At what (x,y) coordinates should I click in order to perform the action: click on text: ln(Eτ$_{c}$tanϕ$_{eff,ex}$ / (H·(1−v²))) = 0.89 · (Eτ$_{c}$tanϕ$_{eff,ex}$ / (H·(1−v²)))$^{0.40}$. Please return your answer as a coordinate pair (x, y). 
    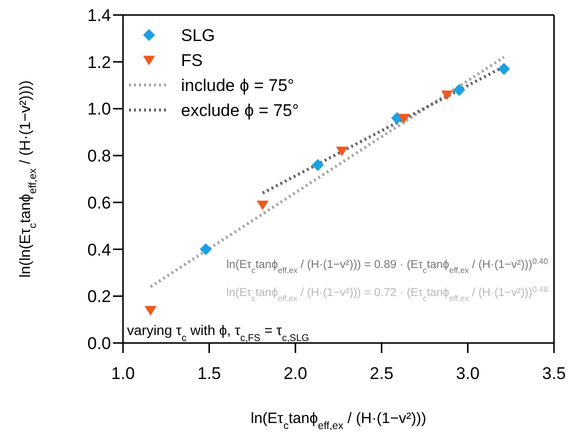
    Looking at the image, I should click on (387, 265).